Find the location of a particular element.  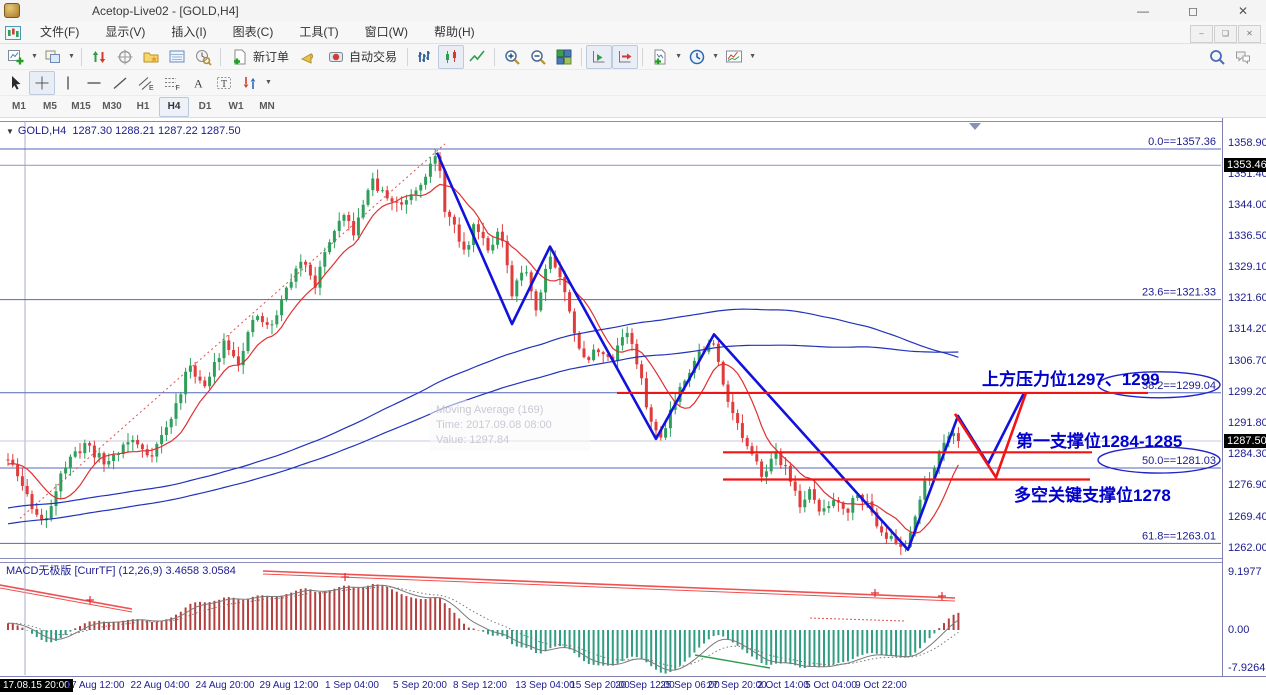

tooltip-title: Moving Average (169) is located at coordinates (490, 410).